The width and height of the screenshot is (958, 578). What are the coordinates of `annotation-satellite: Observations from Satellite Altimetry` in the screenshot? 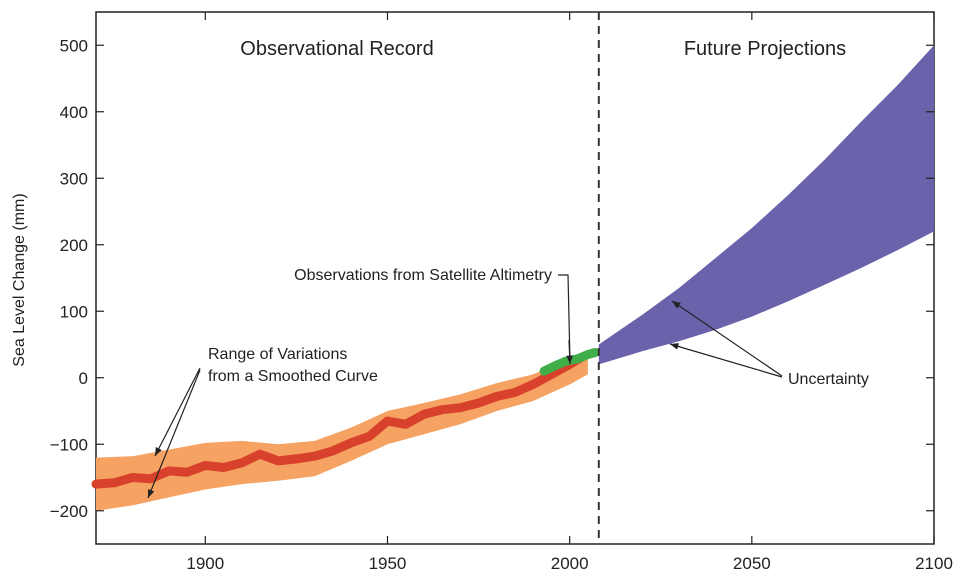 It's located at (423, 275).